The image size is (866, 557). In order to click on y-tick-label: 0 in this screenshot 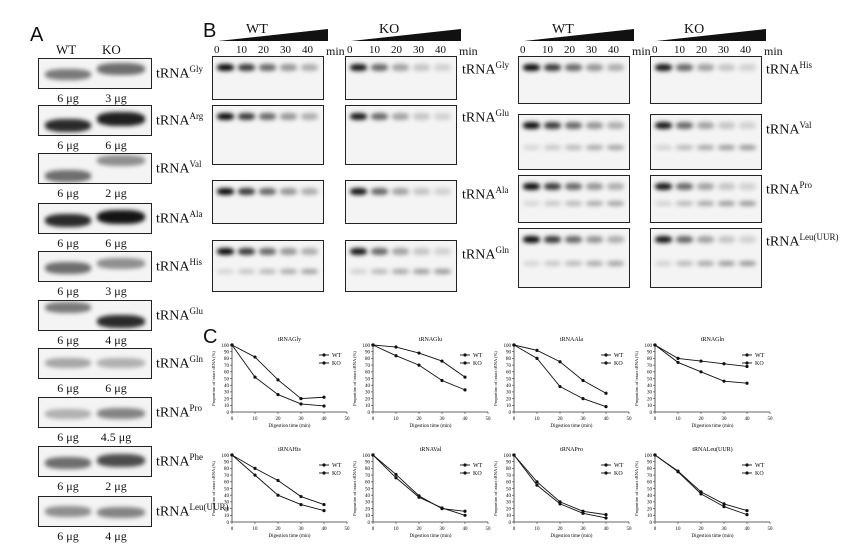, I will do `click(651, 523)`.